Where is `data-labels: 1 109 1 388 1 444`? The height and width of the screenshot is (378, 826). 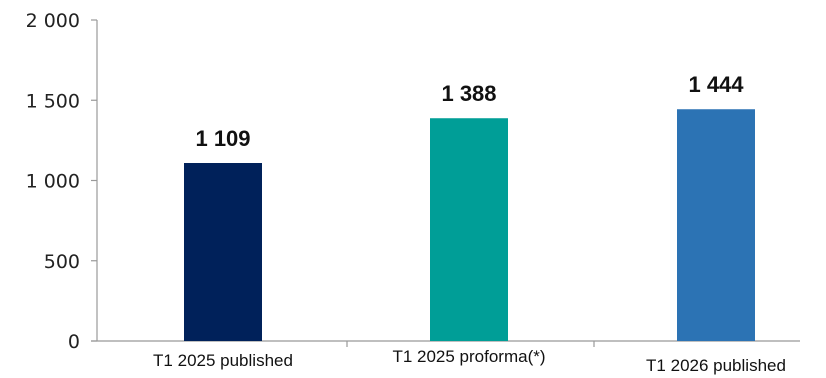 data-labels: 1 109 1 388 1 444 is located at coordinates (469, 111).